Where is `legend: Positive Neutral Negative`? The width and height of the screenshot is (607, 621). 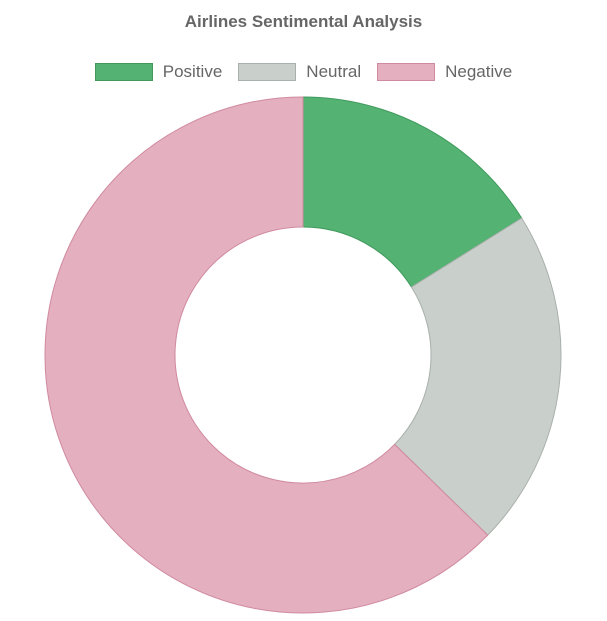 legend: Positive Neutral Negative is located at coordinates (303, 72).